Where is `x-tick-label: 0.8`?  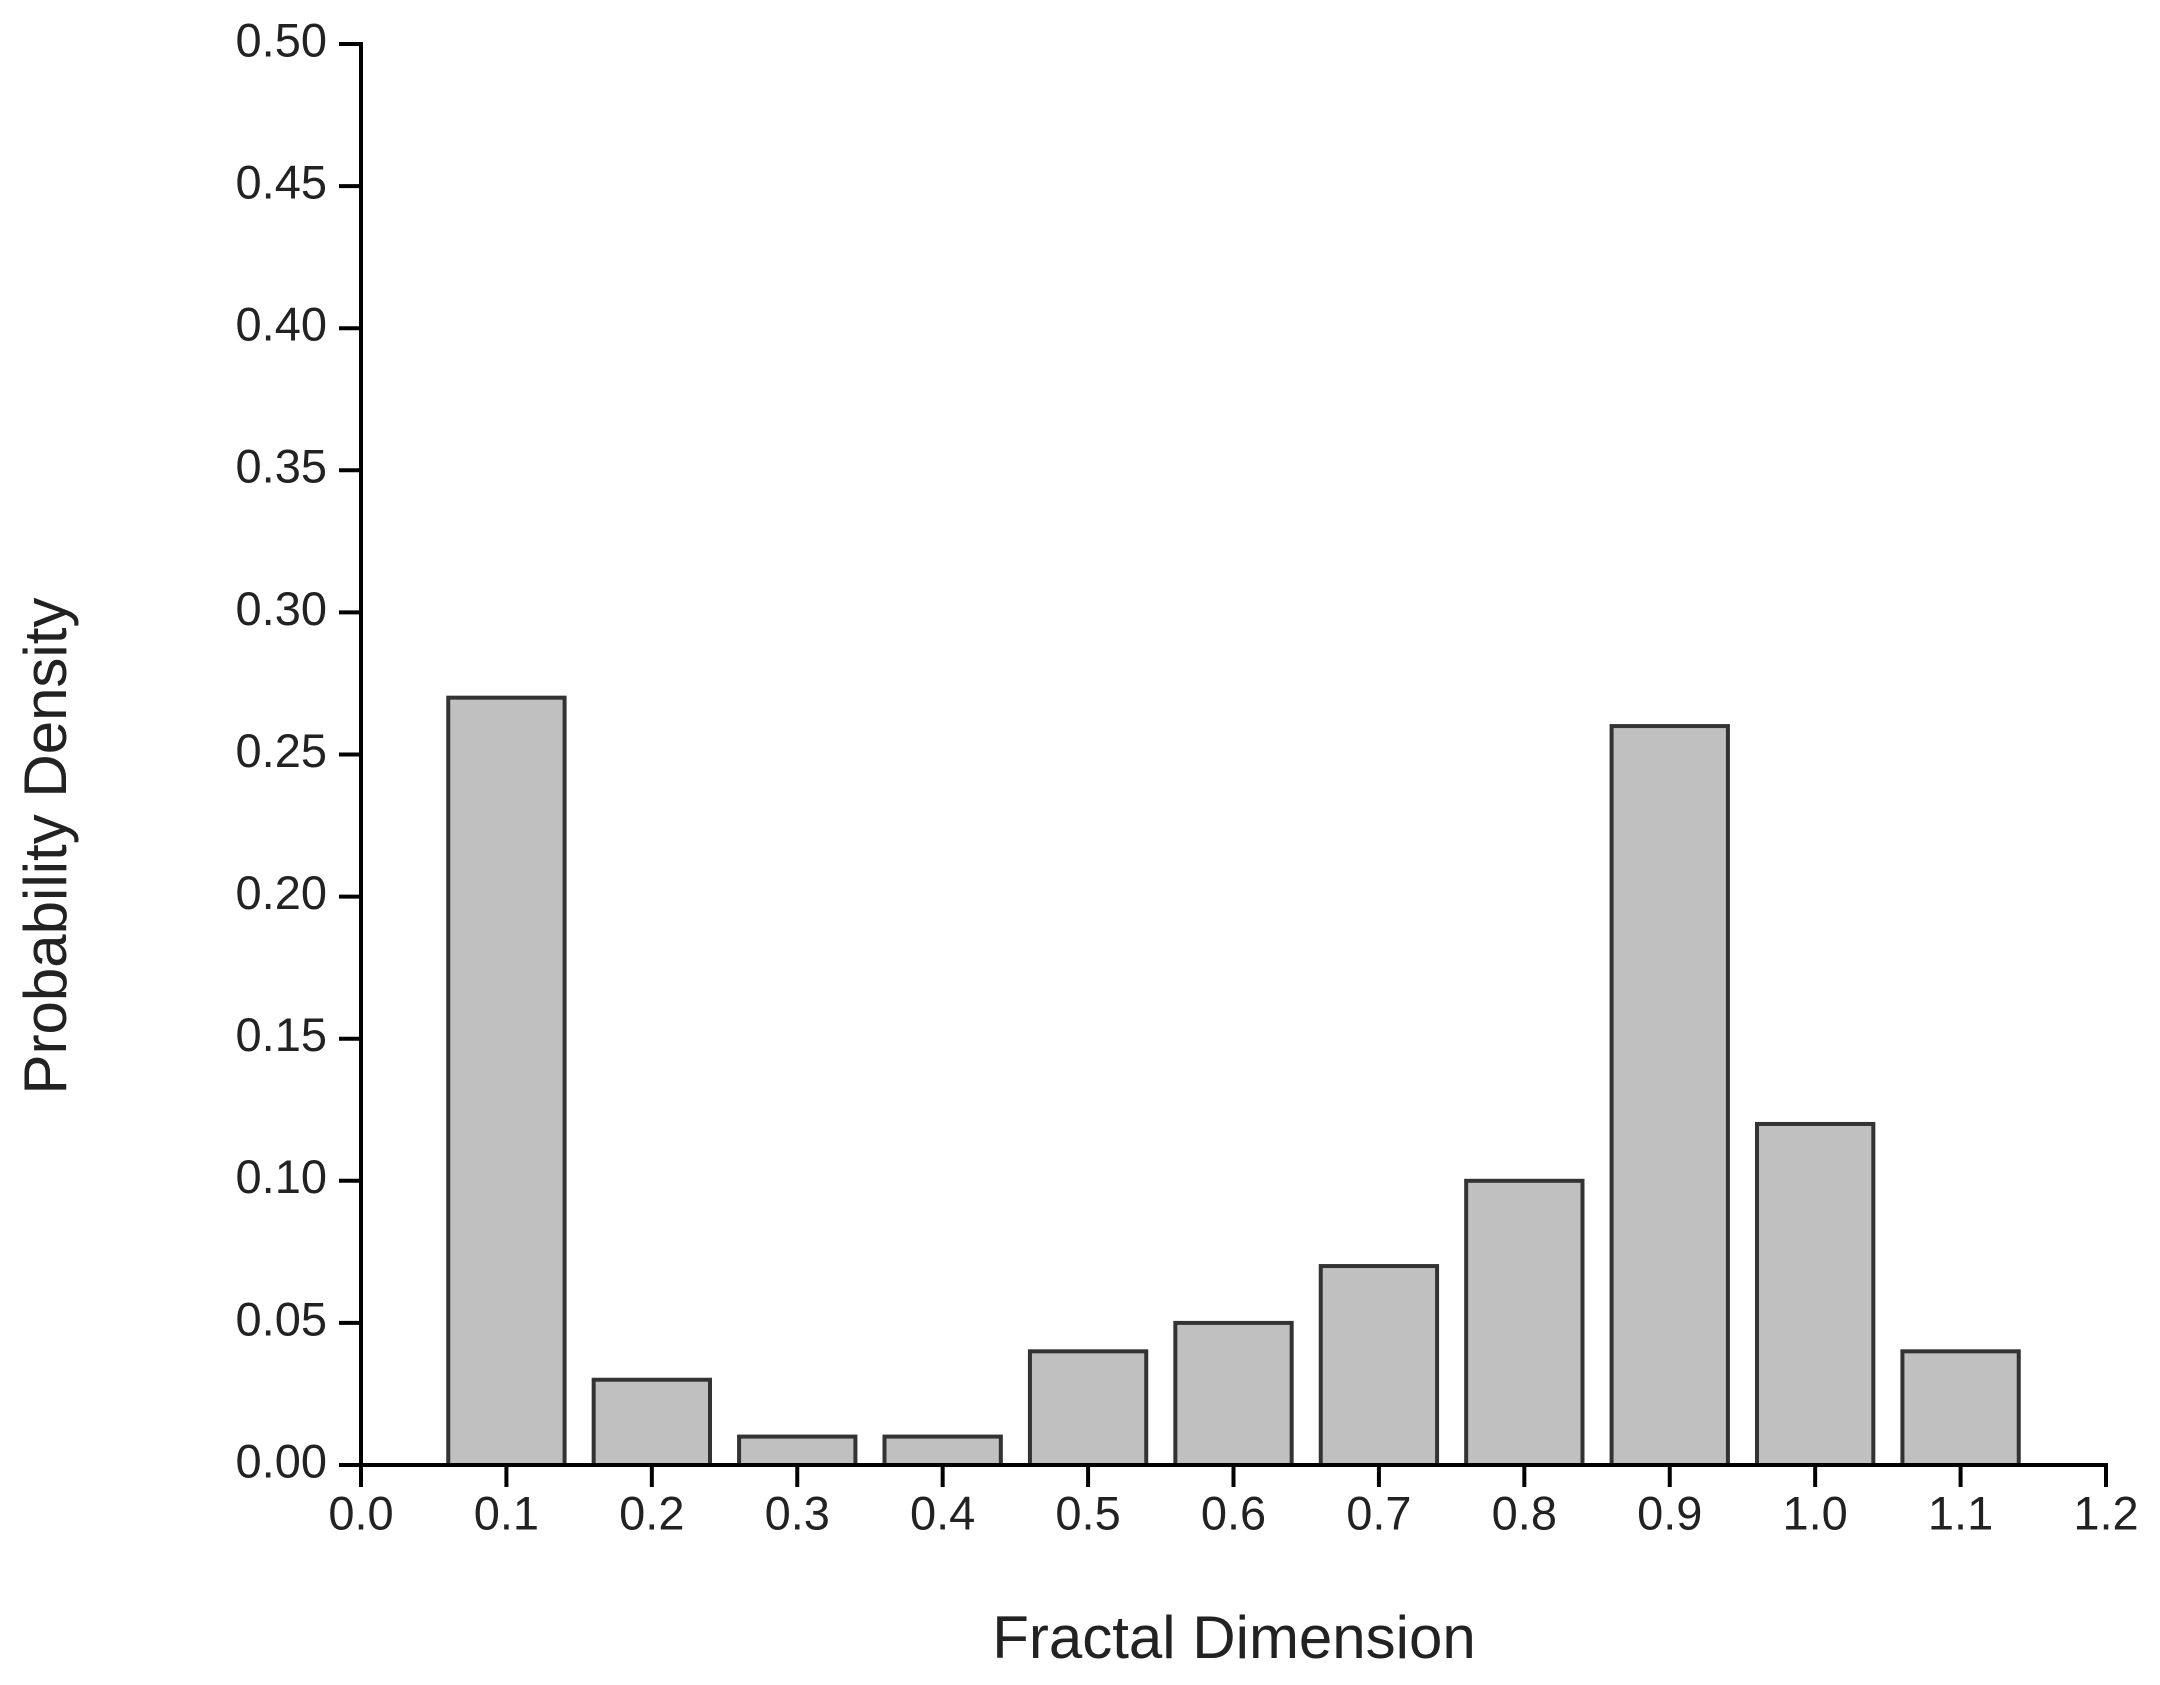 x-tick-label: 0.8 is located at coordinates (1524, 1512).